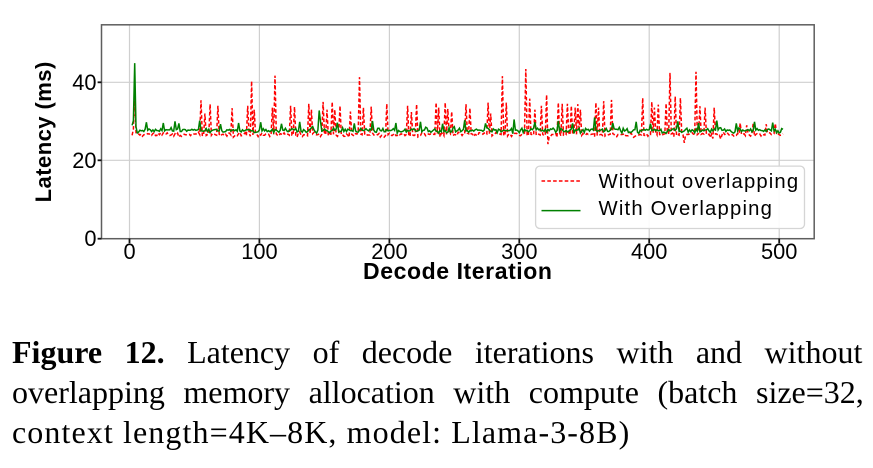 The image size is (873, 468). Describe the element at coordinates (779, 251) in the screenshot. I see `svg-text: 500` at that location.